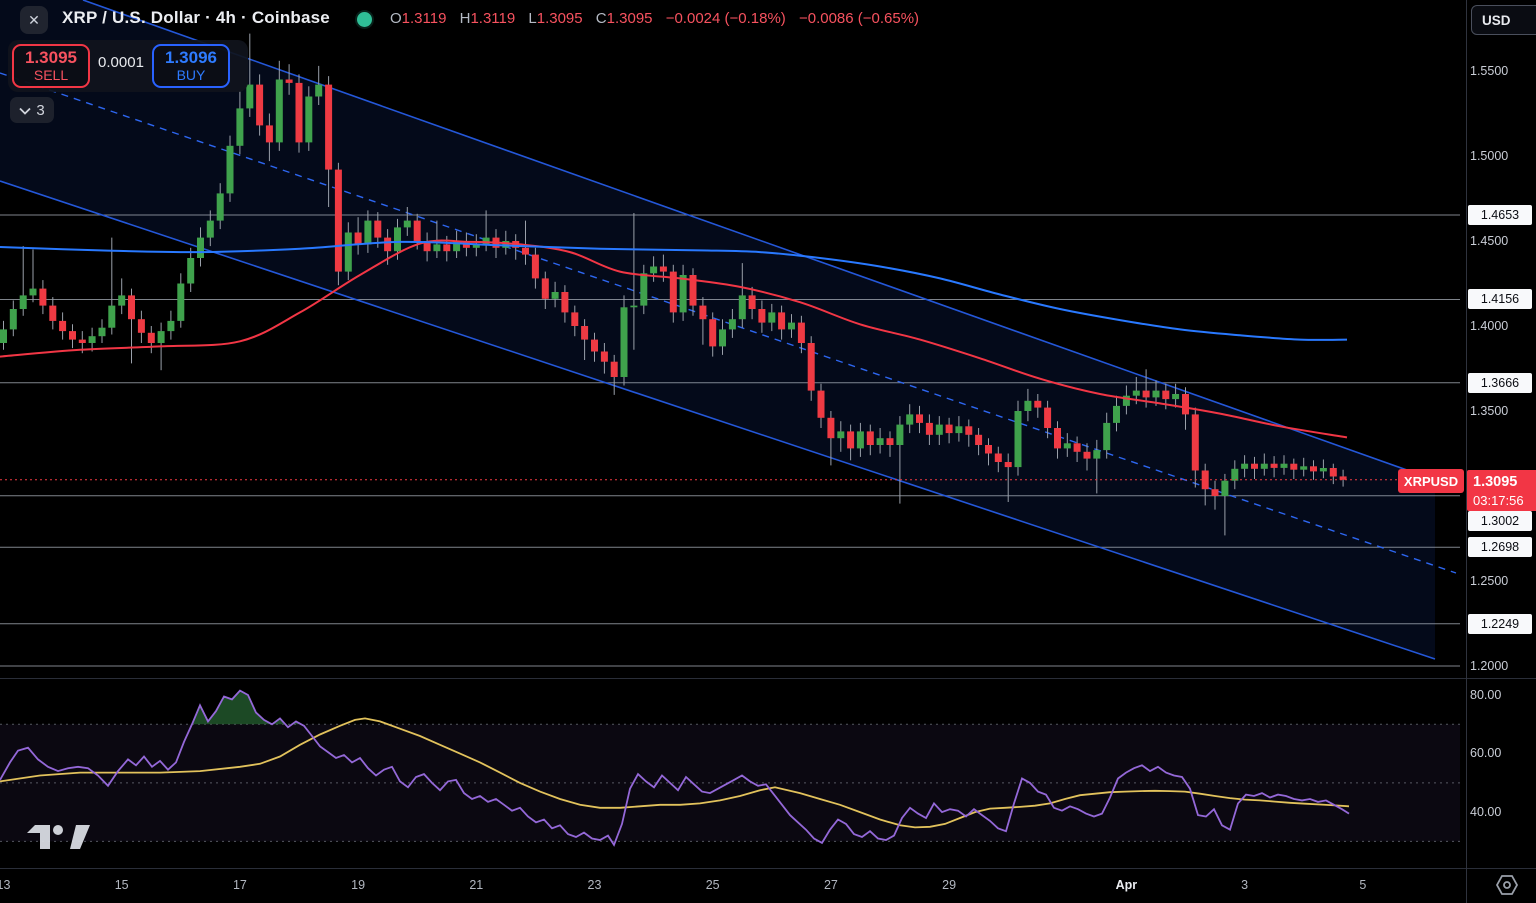  Describe the element at coordinates (51, 75) in the screenshot. I see `sell-label: SELL` at that location.